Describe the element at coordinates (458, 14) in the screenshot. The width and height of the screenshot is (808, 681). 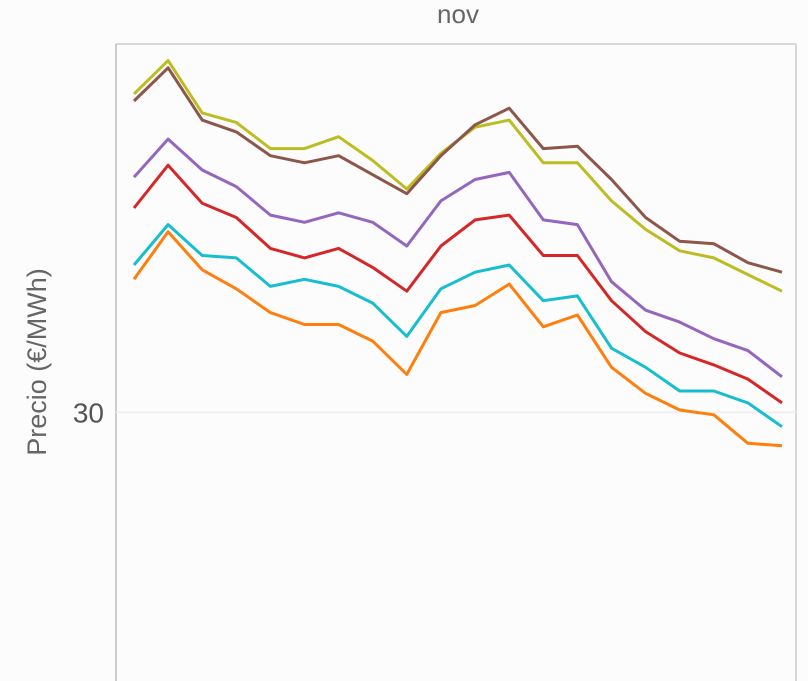
I see `chart-title: nov` at that location.